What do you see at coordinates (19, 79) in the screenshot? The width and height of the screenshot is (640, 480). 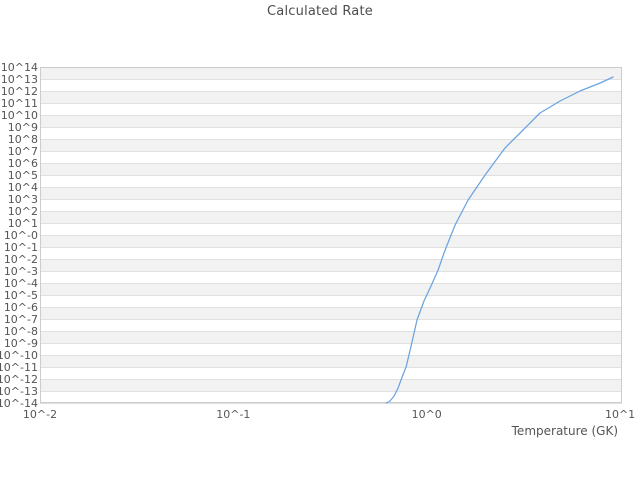 I see `y-tick-label: 10^13` at bounding box center [19, 79].